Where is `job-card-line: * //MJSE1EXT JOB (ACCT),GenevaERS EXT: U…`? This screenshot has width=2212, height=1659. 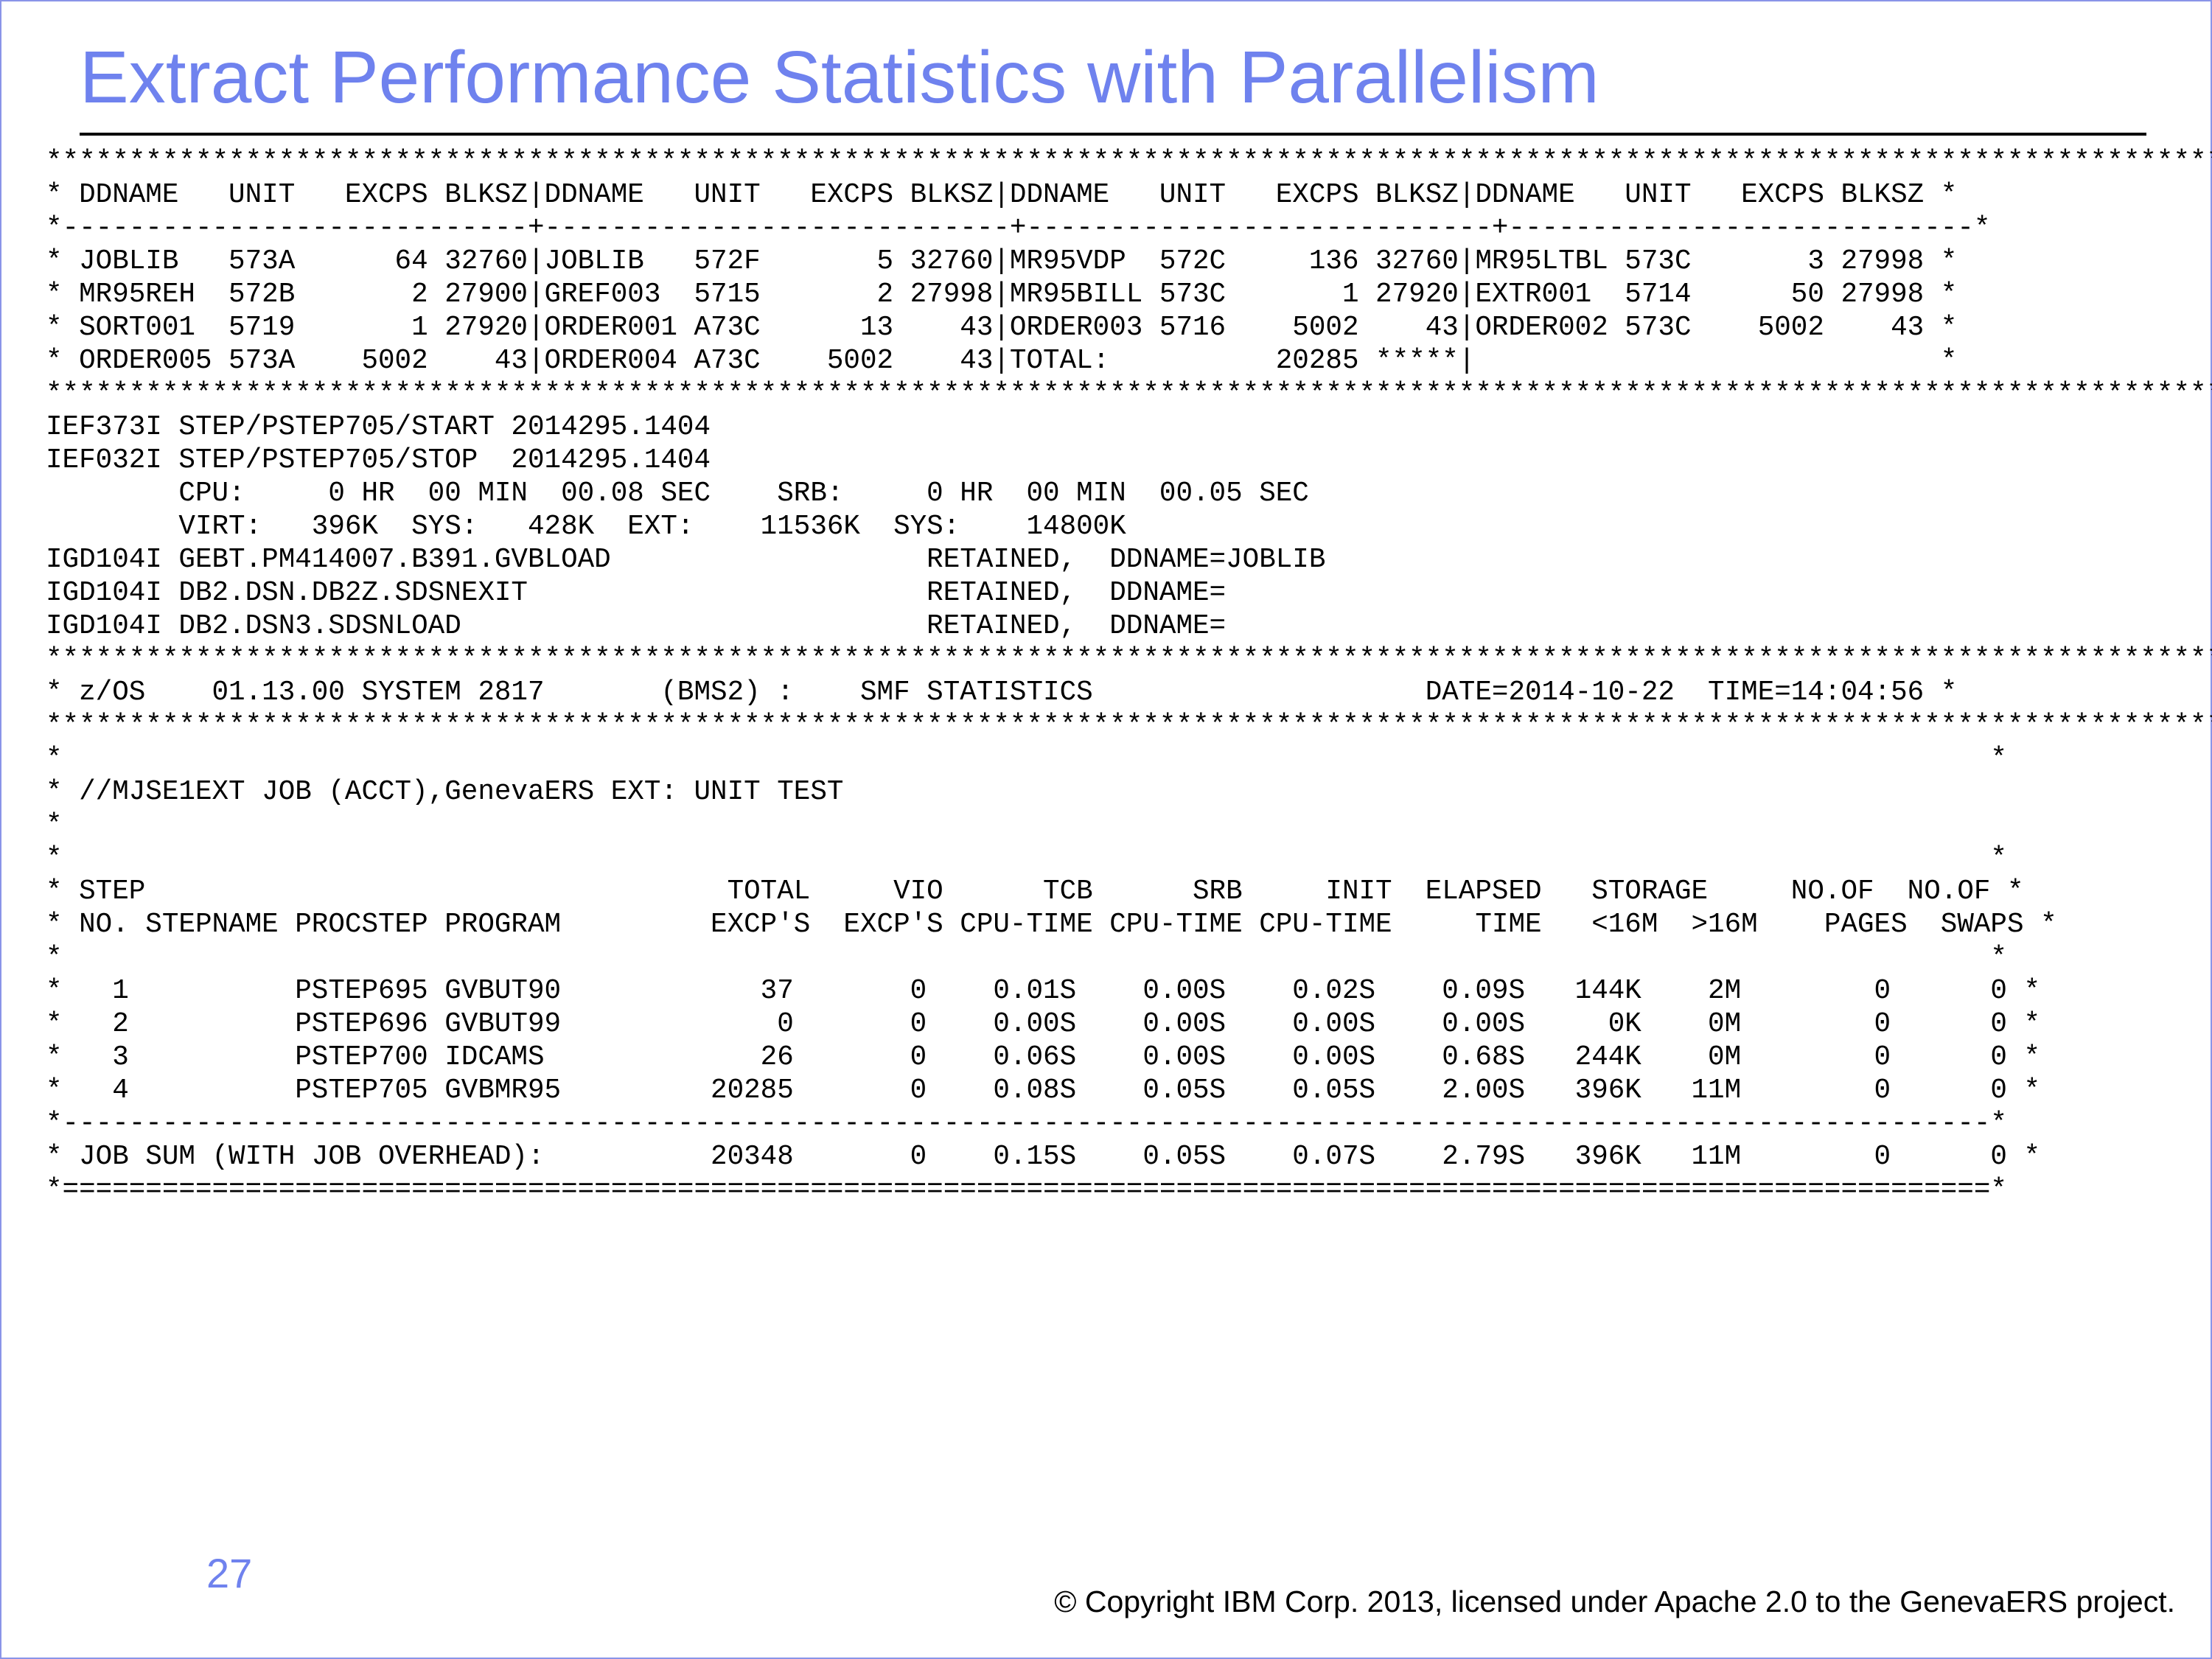
job-card-line: * //MJSE1EXT JOB (ACCT),GenevaERS EXT: U… is located at coordinates (445, 792).